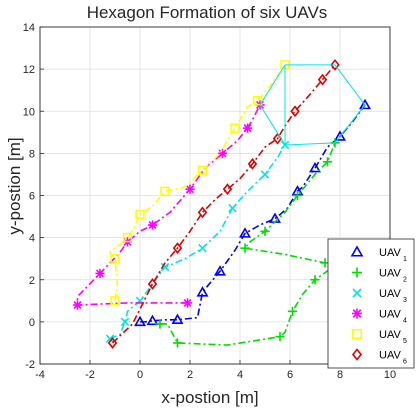  What do you see at coordinates (340, 375) in the screenshot?
I see `x-tick-label: 8` at bounding box center [340, 375].